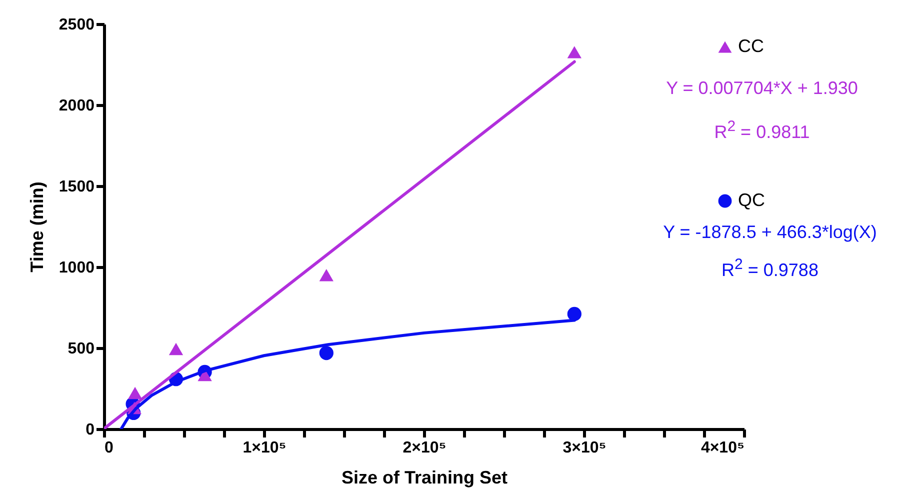 This screenshot has width=904, height=501. What do you see at coordinates (722, 448) in the screenshot?
I see `x-tick-label: 4×10⁵` at bounding box center [722, 448].